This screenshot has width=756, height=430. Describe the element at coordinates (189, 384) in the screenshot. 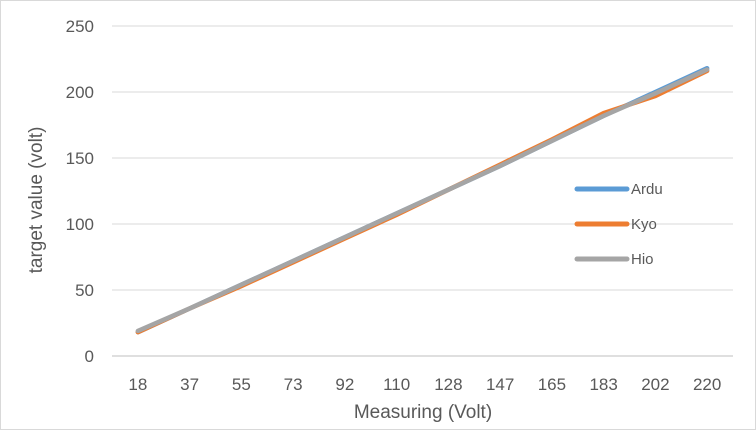

I see `x-tick-label: 37` at that location.